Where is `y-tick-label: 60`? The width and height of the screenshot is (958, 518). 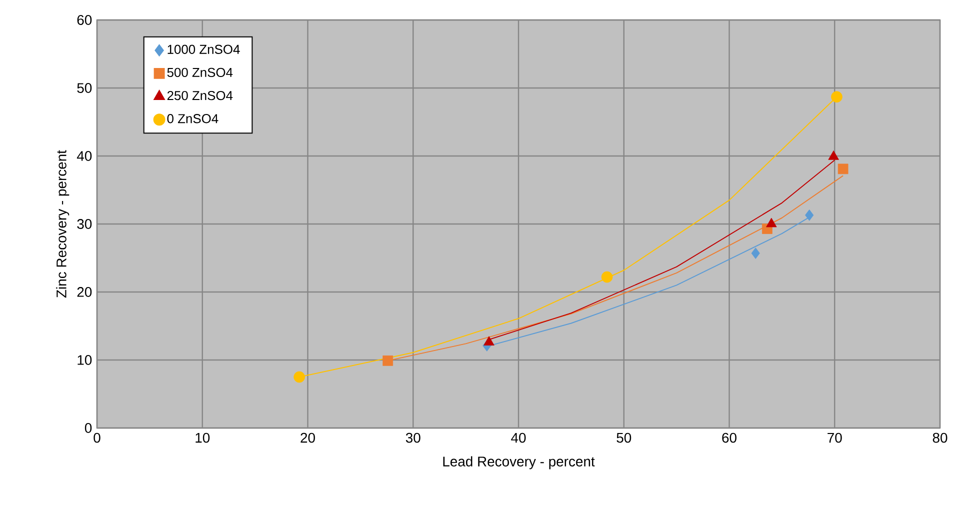
y-tick-label: 60 is located at coordinates (84, 20).